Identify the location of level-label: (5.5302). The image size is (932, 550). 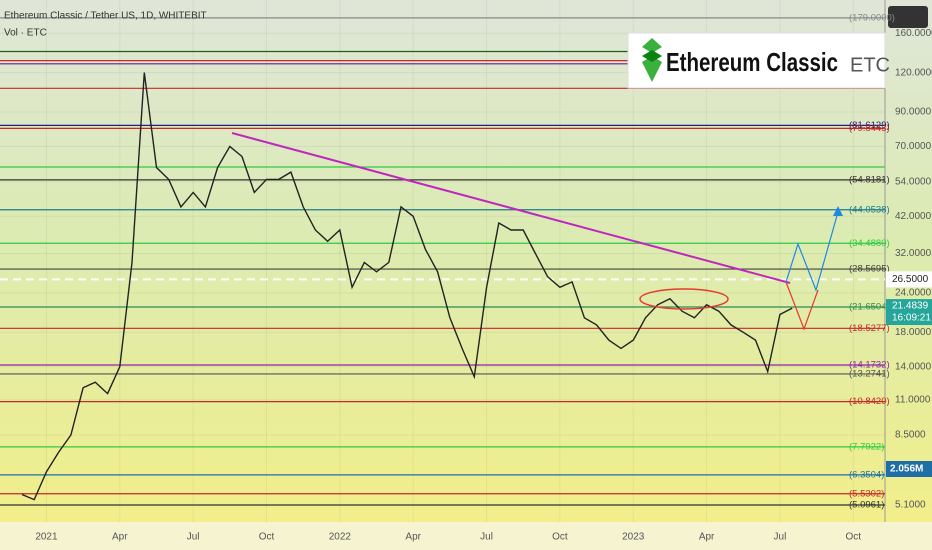
(866, 493).